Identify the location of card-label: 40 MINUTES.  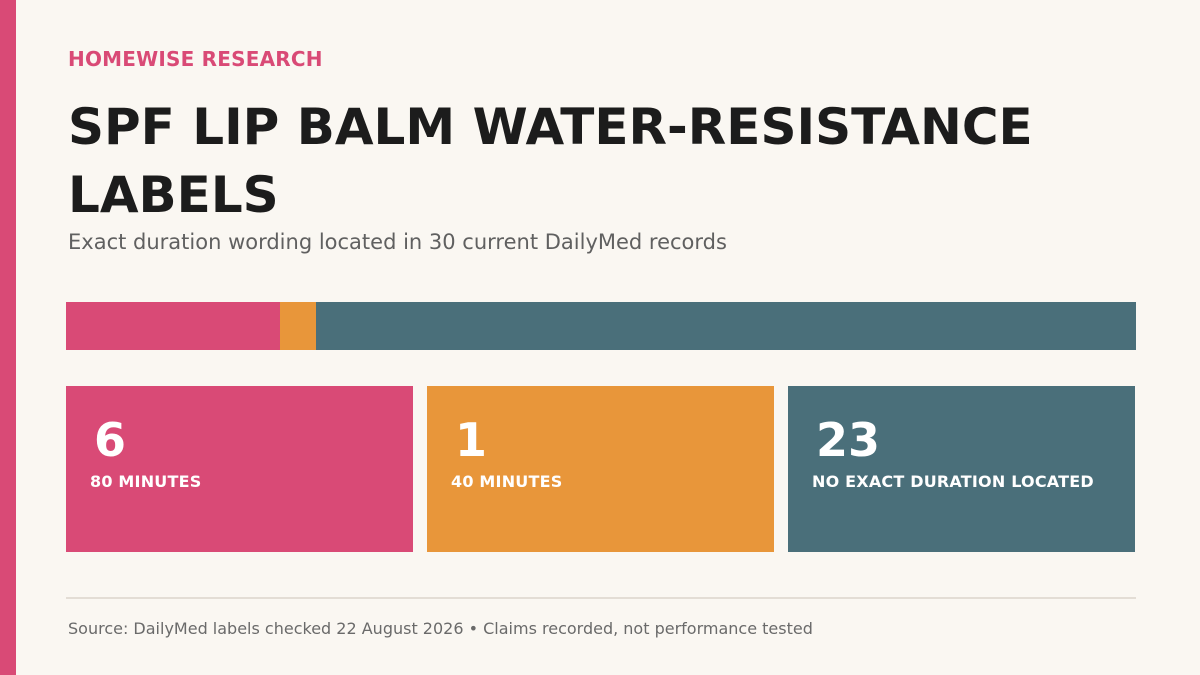
(507, 481).